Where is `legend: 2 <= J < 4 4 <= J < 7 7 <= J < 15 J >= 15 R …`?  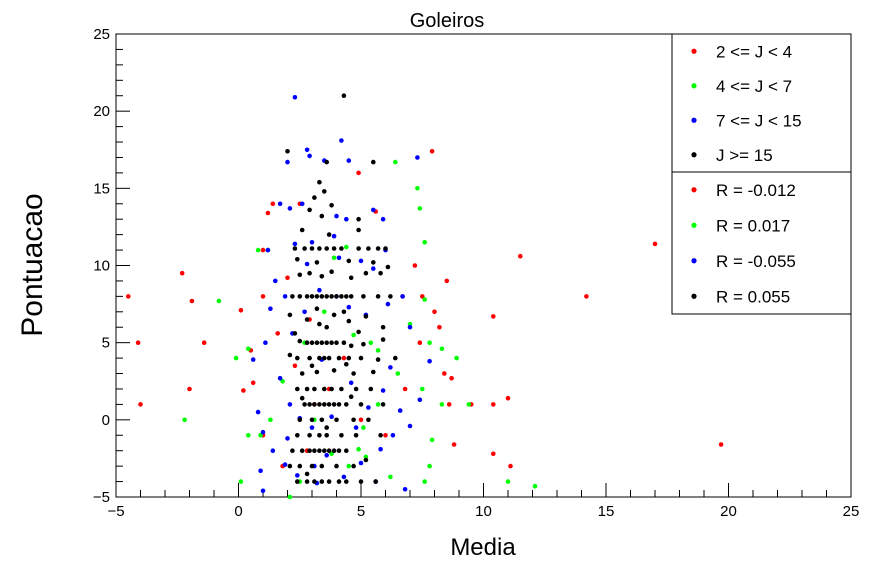 legend: 2 <= J < 4 4 <= J < 7 7 <= J < 15 J >= 15 R … is located at coordinates (761, 174).